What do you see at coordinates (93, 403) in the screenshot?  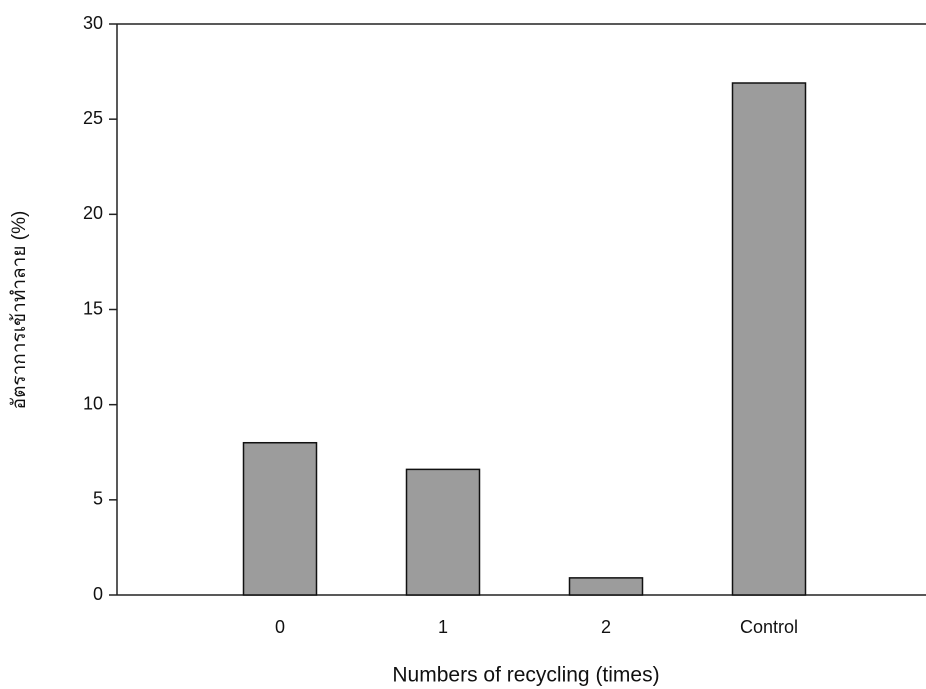 I see `y-tick-label: 10` at bounding box center [93, 403].